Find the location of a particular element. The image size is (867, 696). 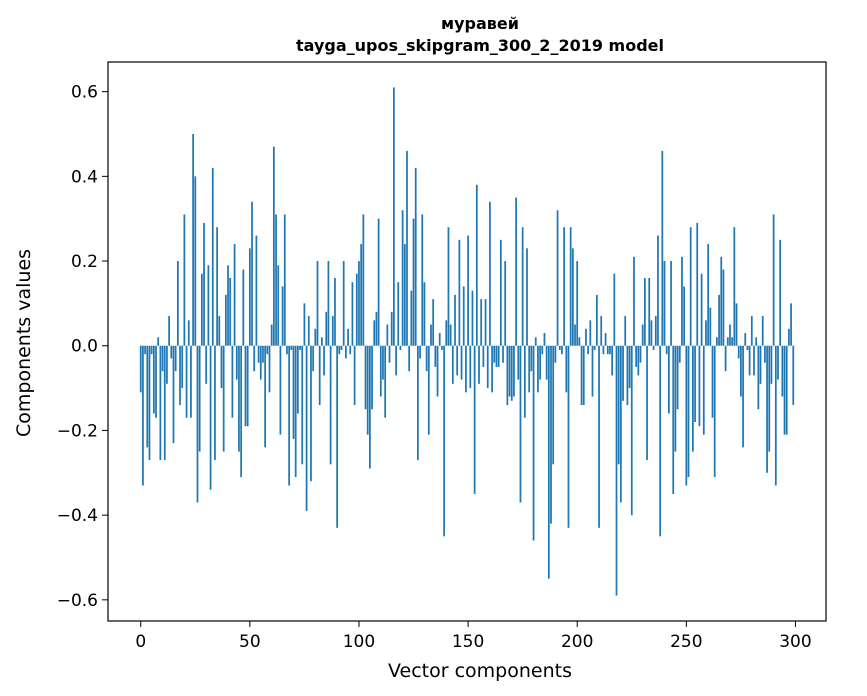

y-axis-label: Components values is located at coordinates (24, 343).